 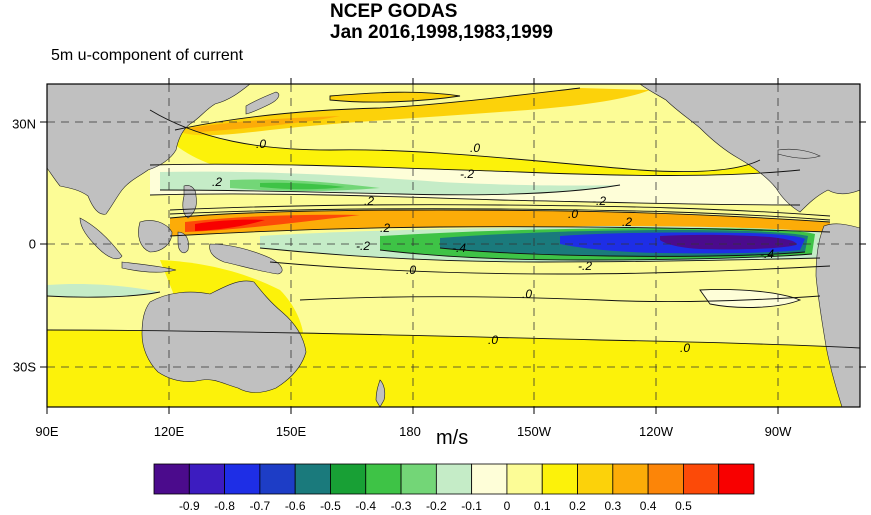 I want to click on x-tick-label: 150W, so click(x=534, y=431).